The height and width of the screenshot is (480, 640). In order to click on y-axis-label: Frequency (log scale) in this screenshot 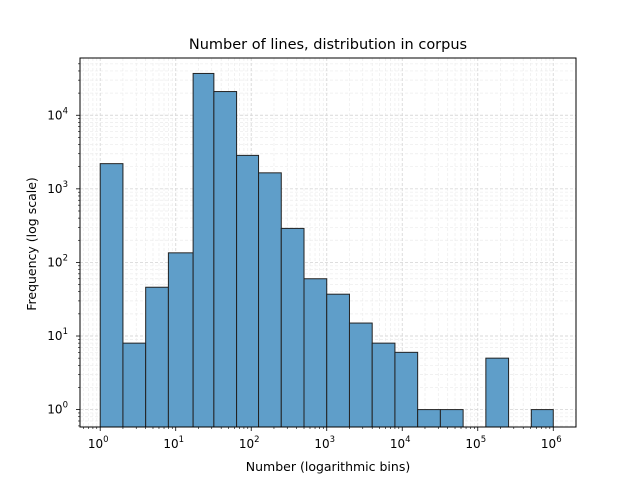, I will do `click(31, 244)`.